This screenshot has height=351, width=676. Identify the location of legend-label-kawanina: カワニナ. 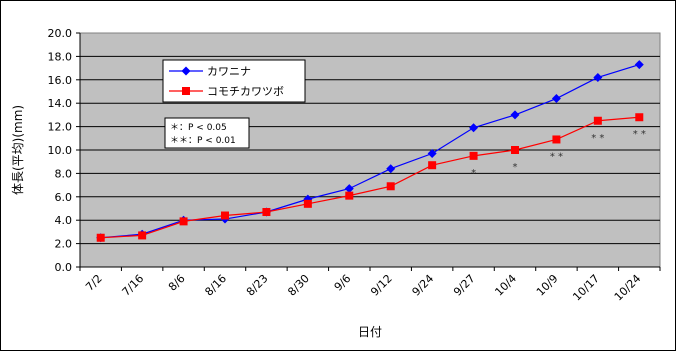
(229, 71).